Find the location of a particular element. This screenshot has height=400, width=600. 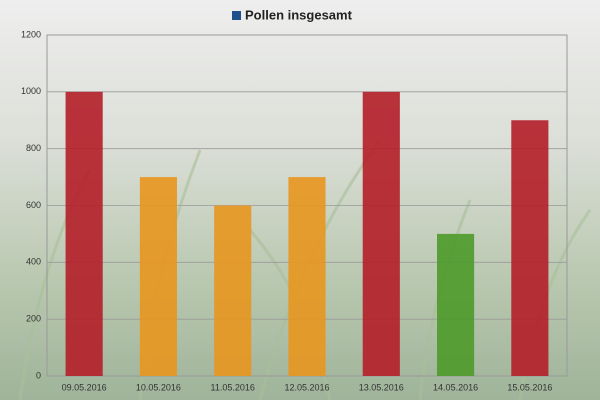

x-tick-label: 13.05.2016 is located at coordinates (381, 387).